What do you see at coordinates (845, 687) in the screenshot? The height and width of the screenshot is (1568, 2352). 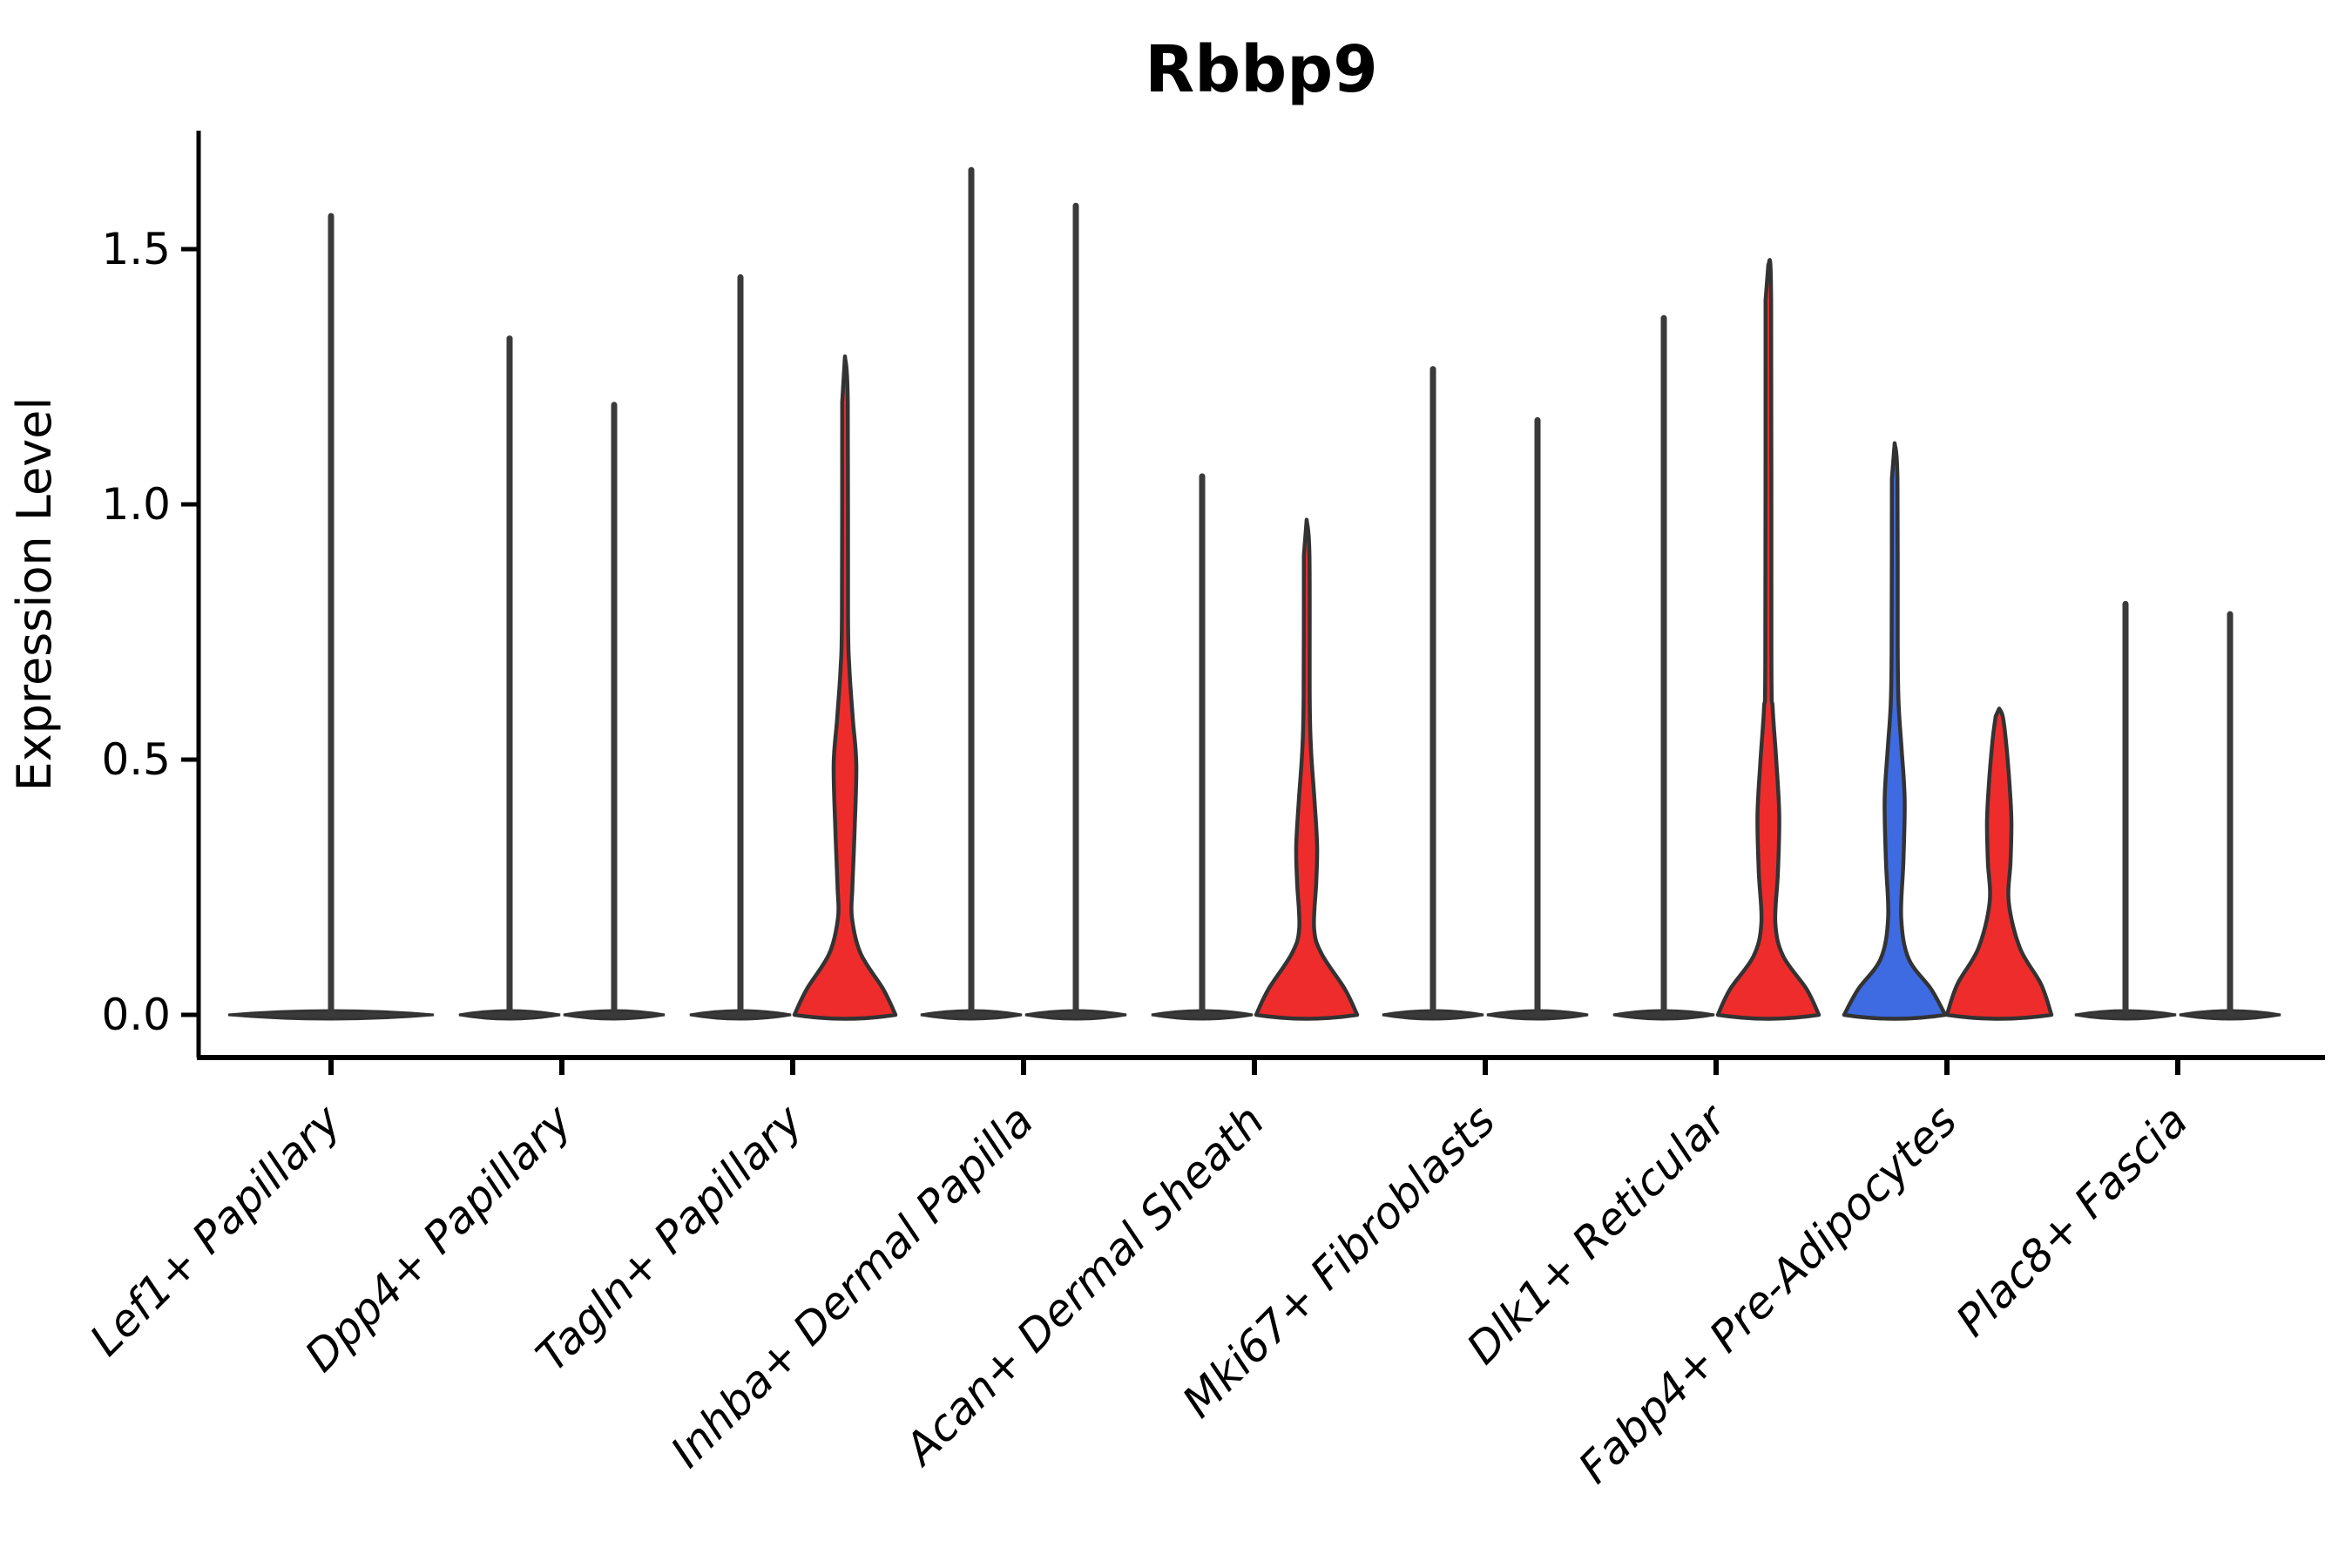 I see `violin-tagln-papillary-right` at bounding box center [845, 687].